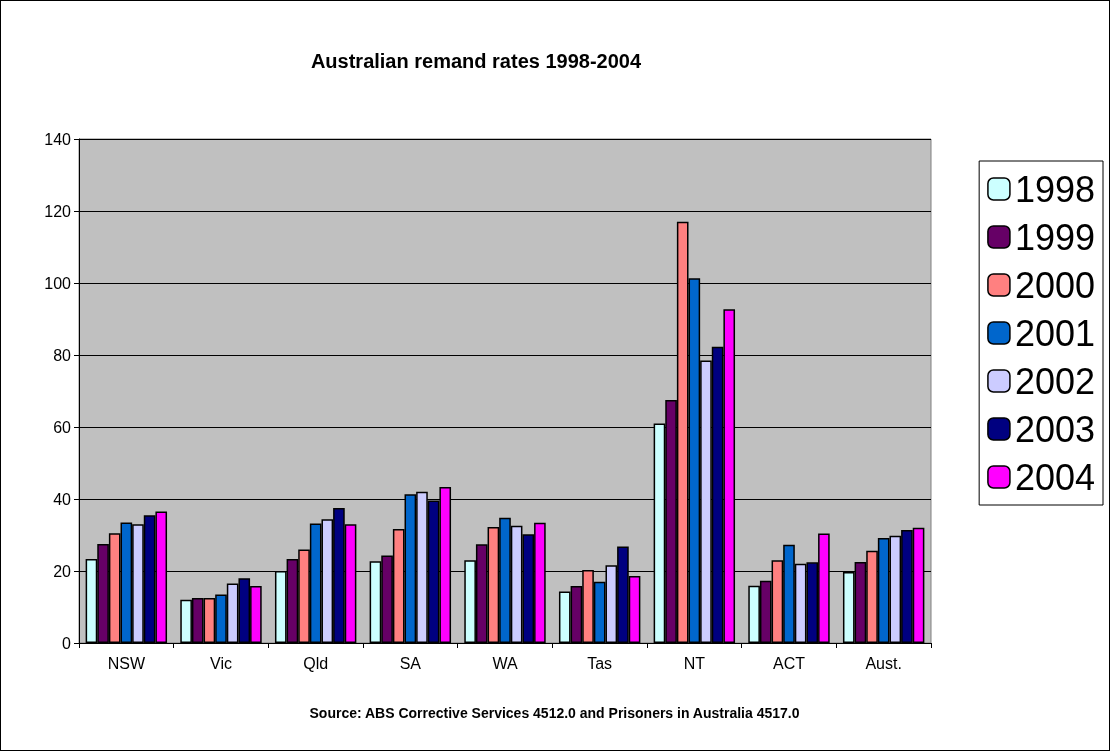 The image size is (1110, 751). What do you see at coordinates (62, 499) in the screenshot?
I see `y-tick-label: 40` at bounding box center [62, 499].